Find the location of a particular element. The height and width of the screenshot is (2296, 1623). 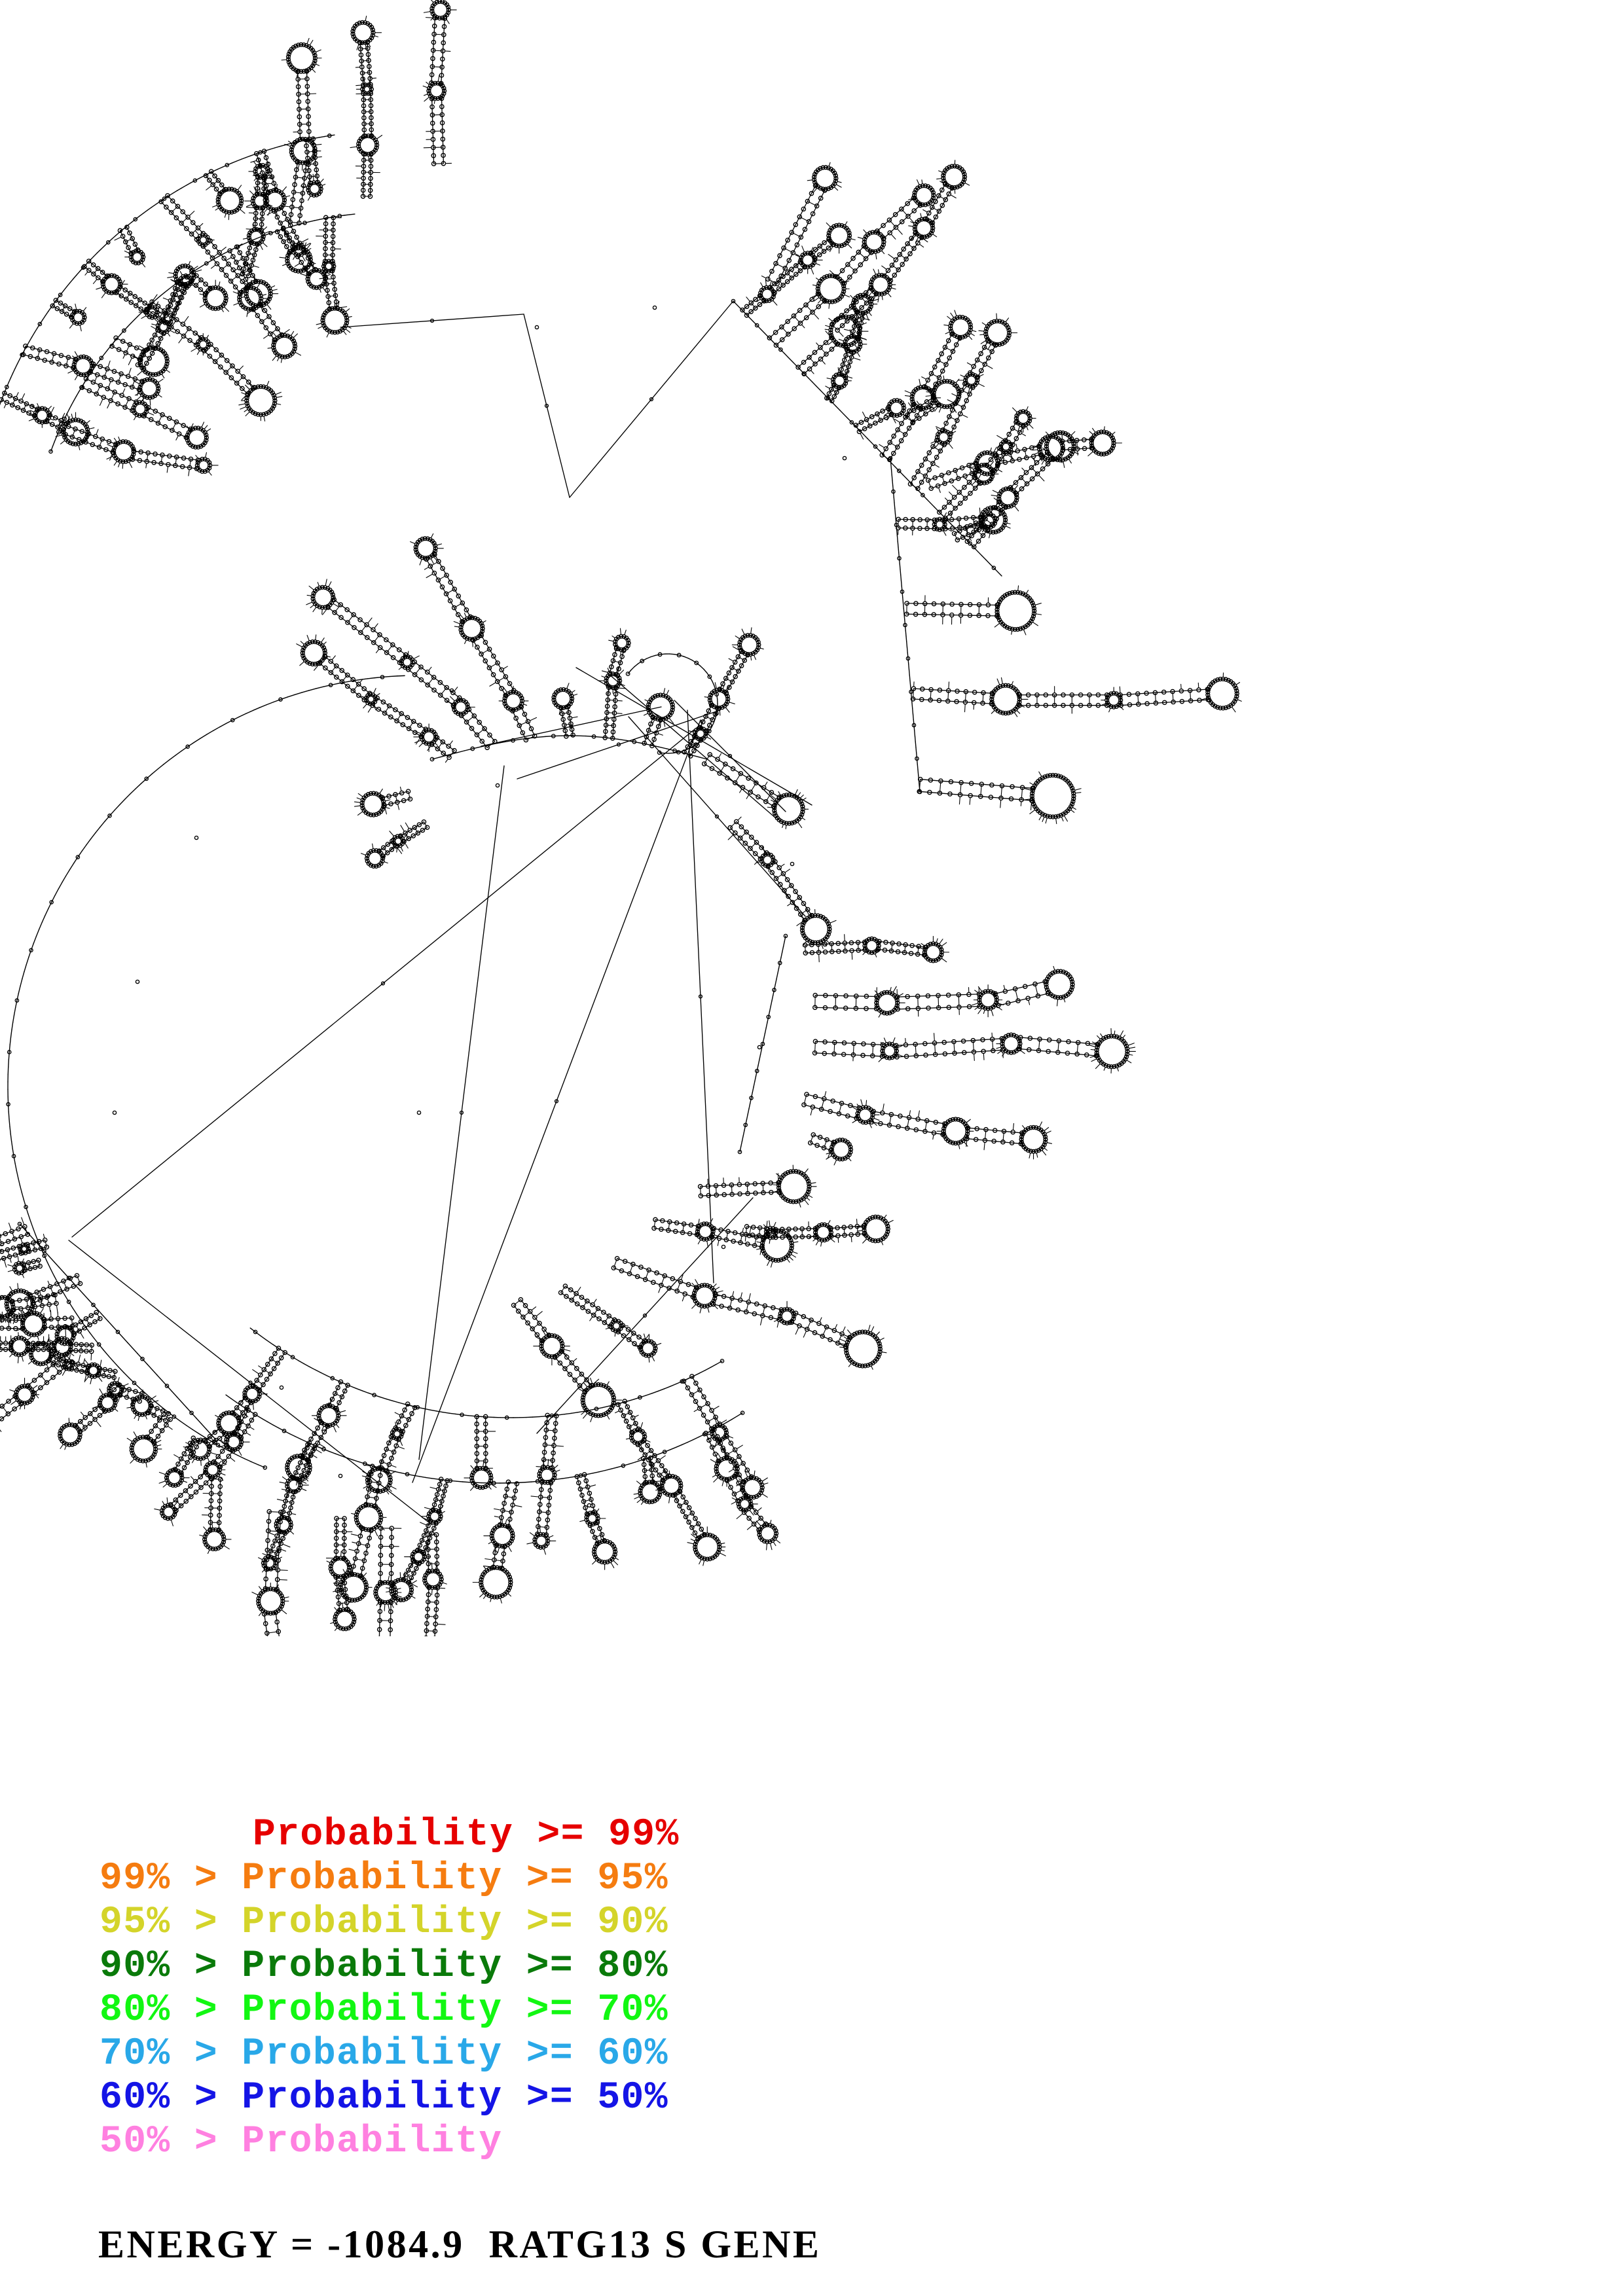

legend-row-plow: 50% > Probability is located at coordinates (301, 2142).